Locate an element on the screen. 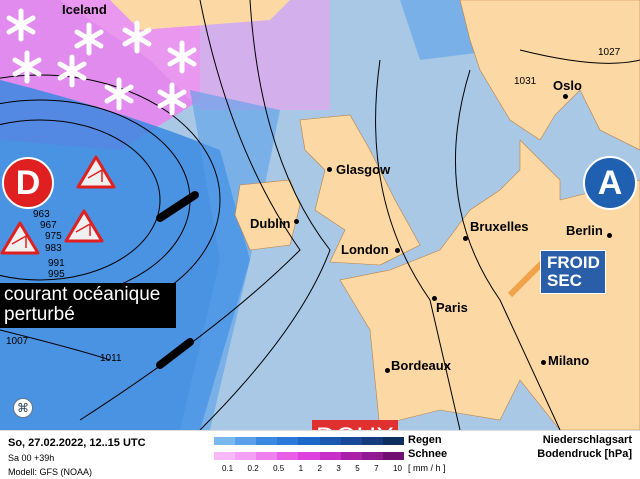 The image size is (640, 479). city-london: London is located at coordinates (365, 249).